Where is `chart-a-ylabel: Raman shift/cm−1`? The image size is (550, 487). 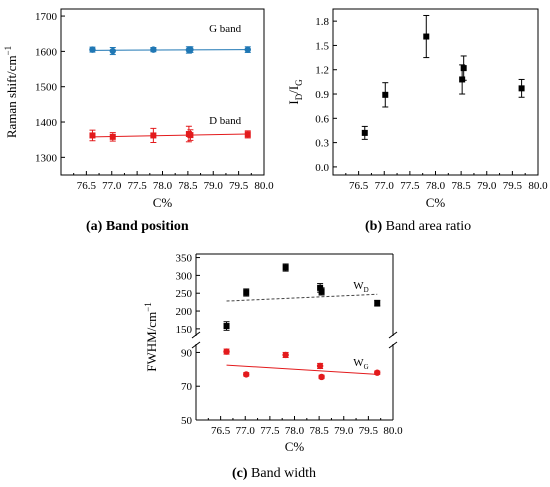 chart-a-ylabel: Raman shift/cm−1 is located at coordinates (11, 92).